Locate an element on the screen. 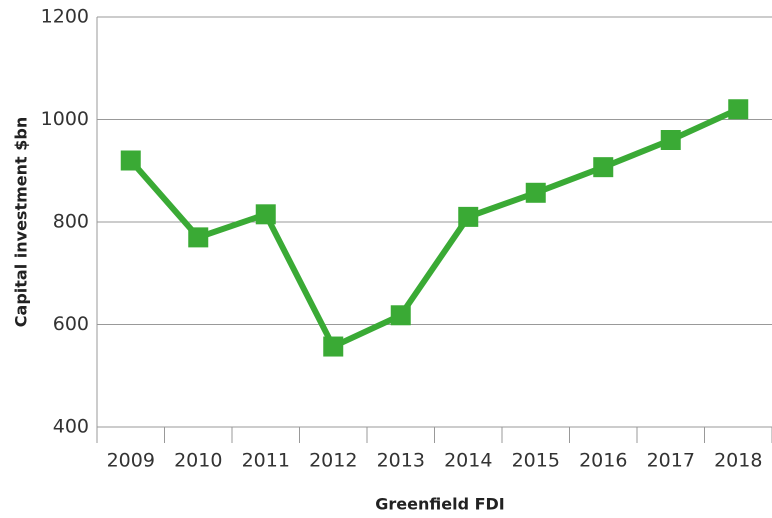 The image size is (772, 518). x-tick-label: 2017 is located at coordinates (671, 461).